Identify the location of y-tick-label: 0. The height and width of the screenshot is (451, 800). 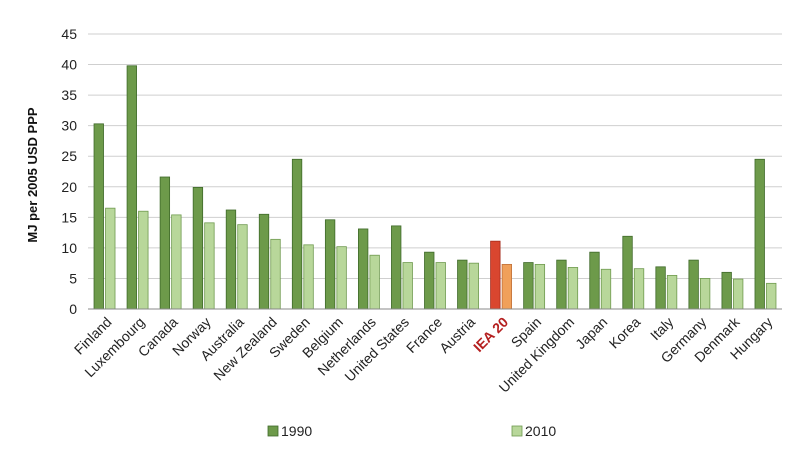
(73, 309).